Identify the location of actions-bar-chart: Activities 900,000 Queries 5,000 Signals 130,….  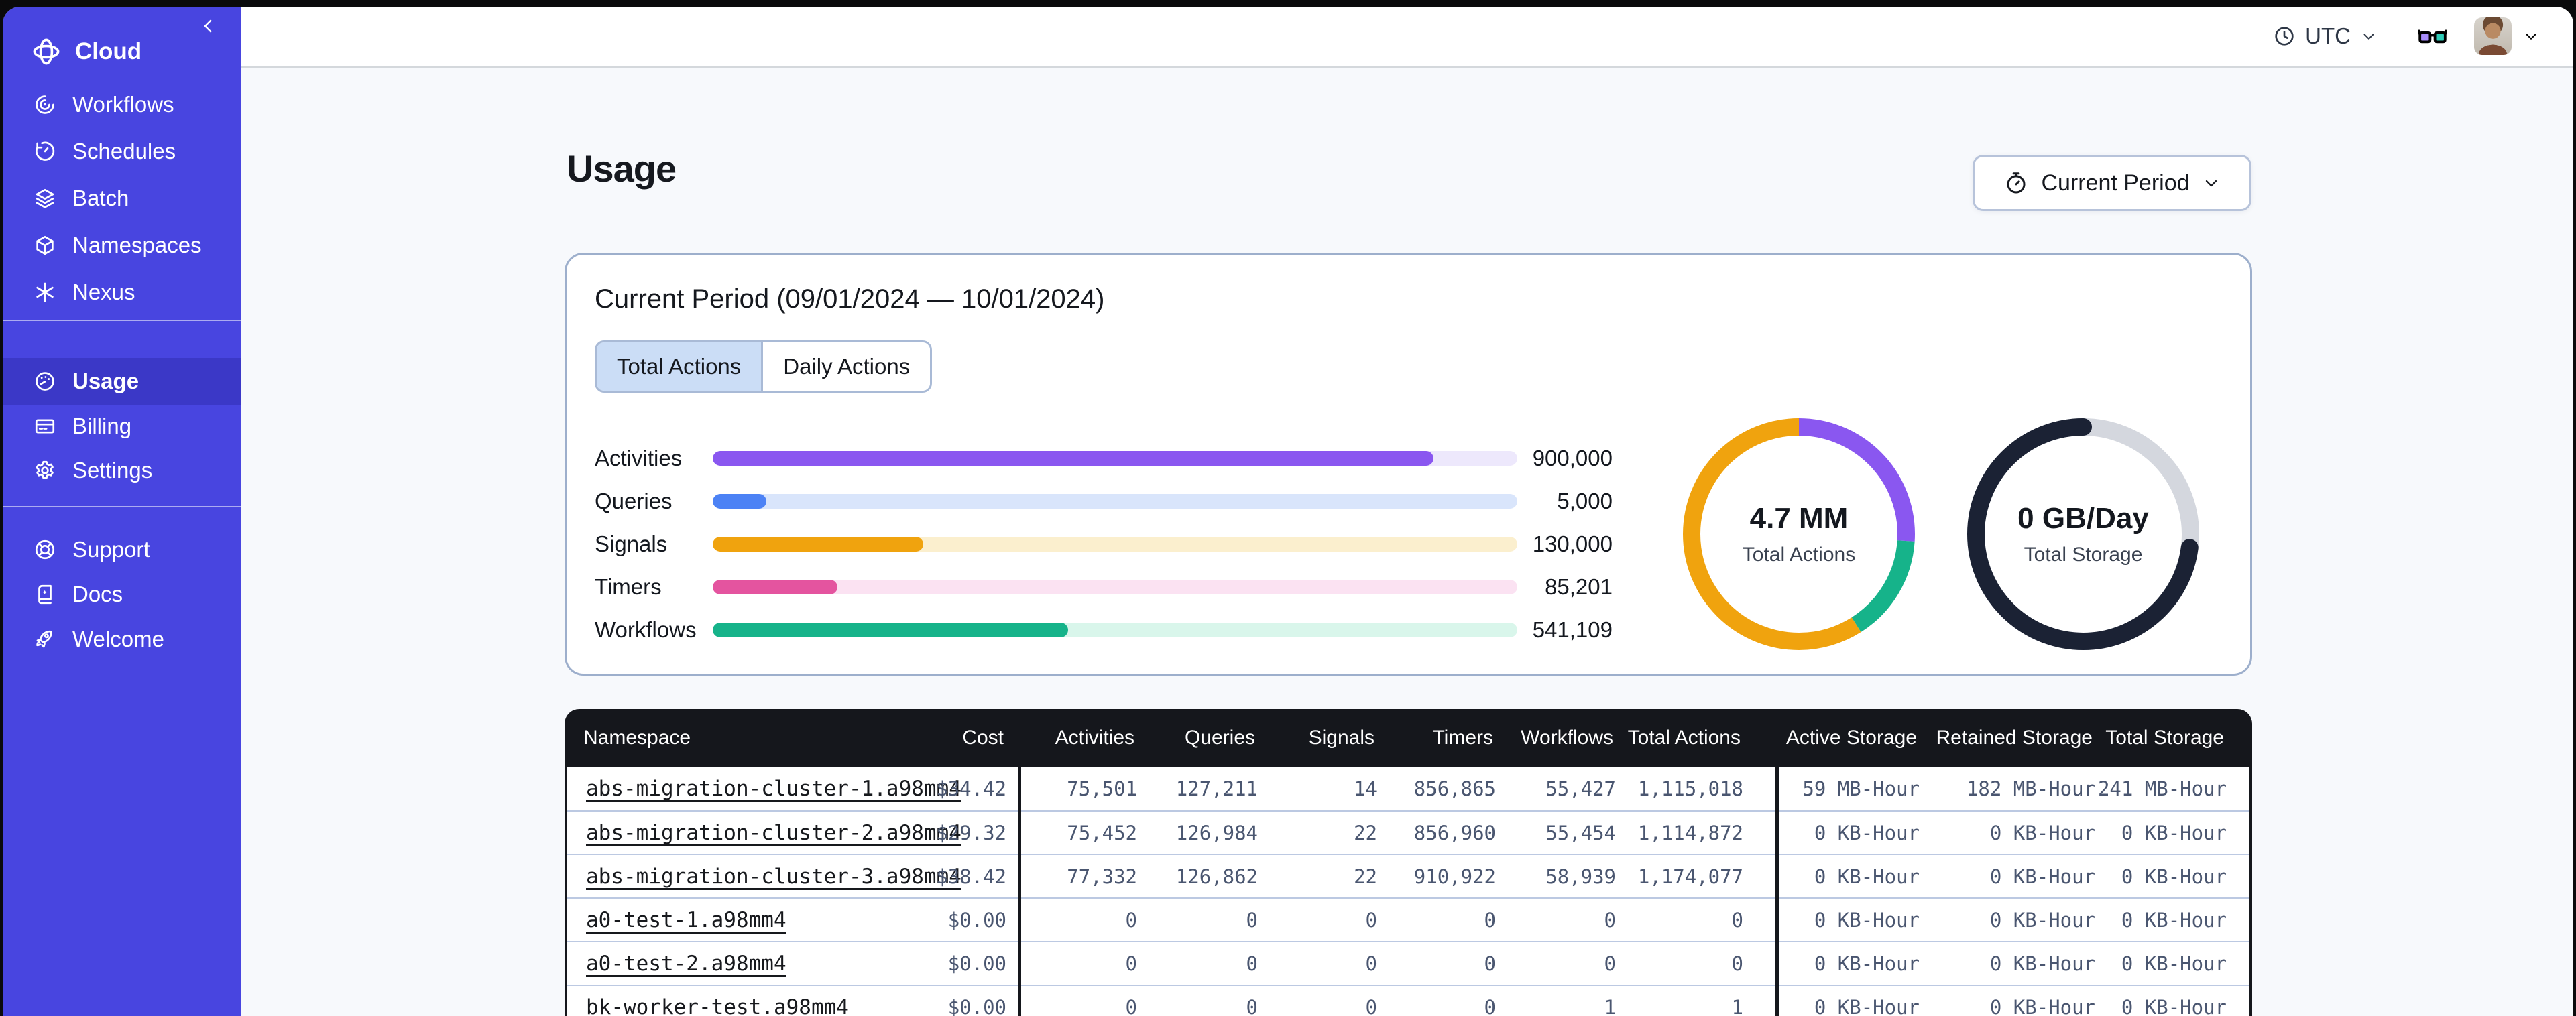
(1104, 544).